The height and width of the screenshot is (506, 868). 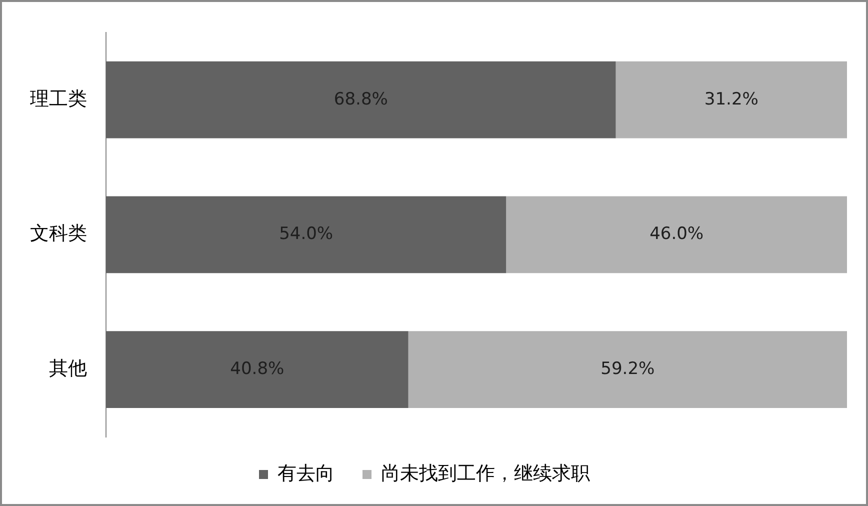 What do you see at coordinates (58, 99) in the screenshot?
I see `y-tick-label: 理工类` at bounding box center [58, 99].